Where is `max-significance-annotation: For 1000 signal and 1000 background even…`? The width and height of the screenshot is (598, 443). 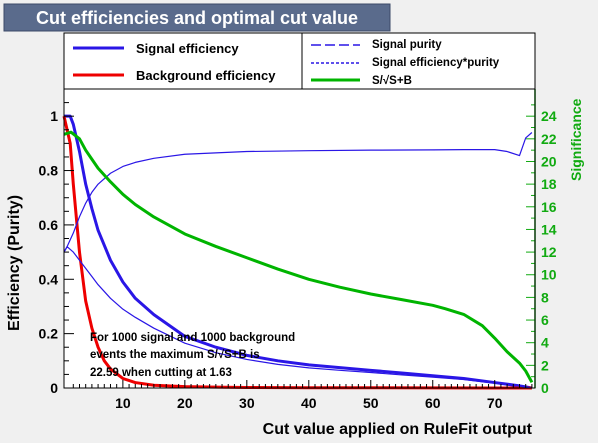
max-significance-annotation: For 1000 signal and 1000 background even… is located at coordinates (192, 355).